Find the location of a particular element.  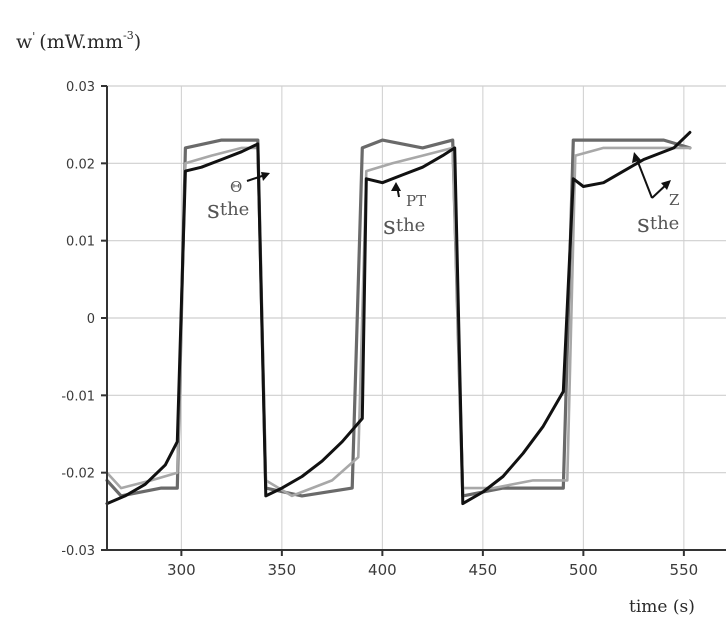

x-tick-label: 400 is located at coordinates (382, 570).